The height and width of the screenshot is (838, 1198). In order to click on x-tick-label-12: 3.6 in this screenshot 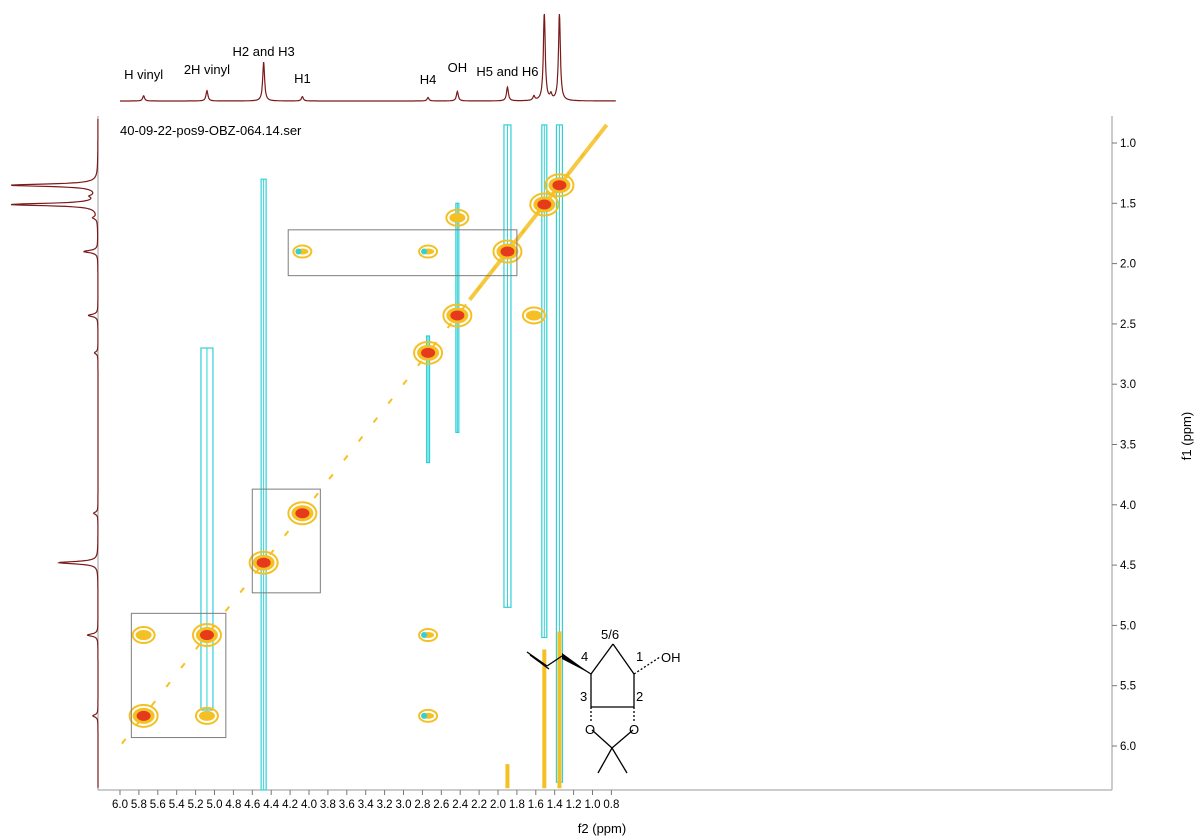, I will do `click(347, 805)`.